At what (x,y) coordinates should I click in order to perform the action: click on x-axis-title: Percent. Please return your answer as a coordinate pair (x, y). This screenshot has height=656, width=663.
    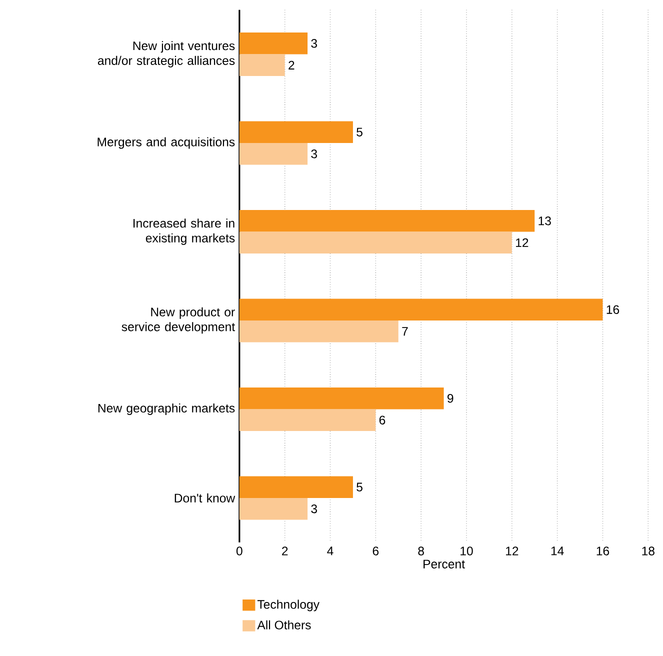
    Looking at the image, I should click on (444, 564).